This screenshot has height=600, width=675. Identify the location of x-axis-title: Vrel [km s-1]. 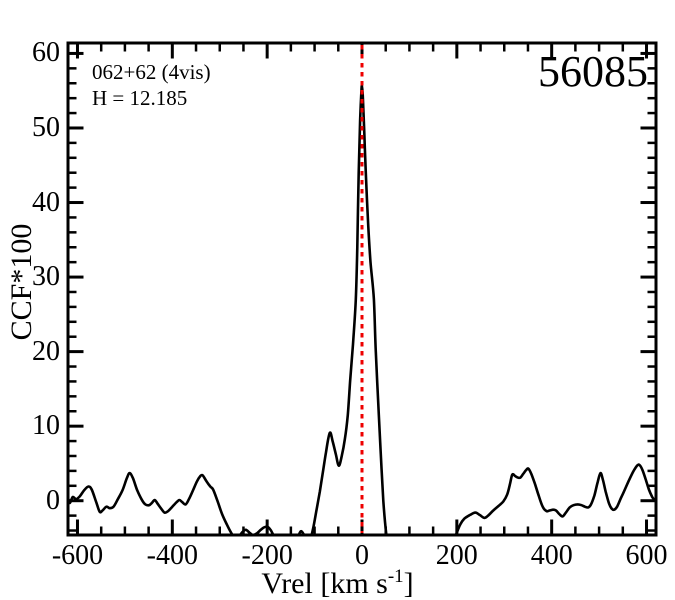
(337, 583).